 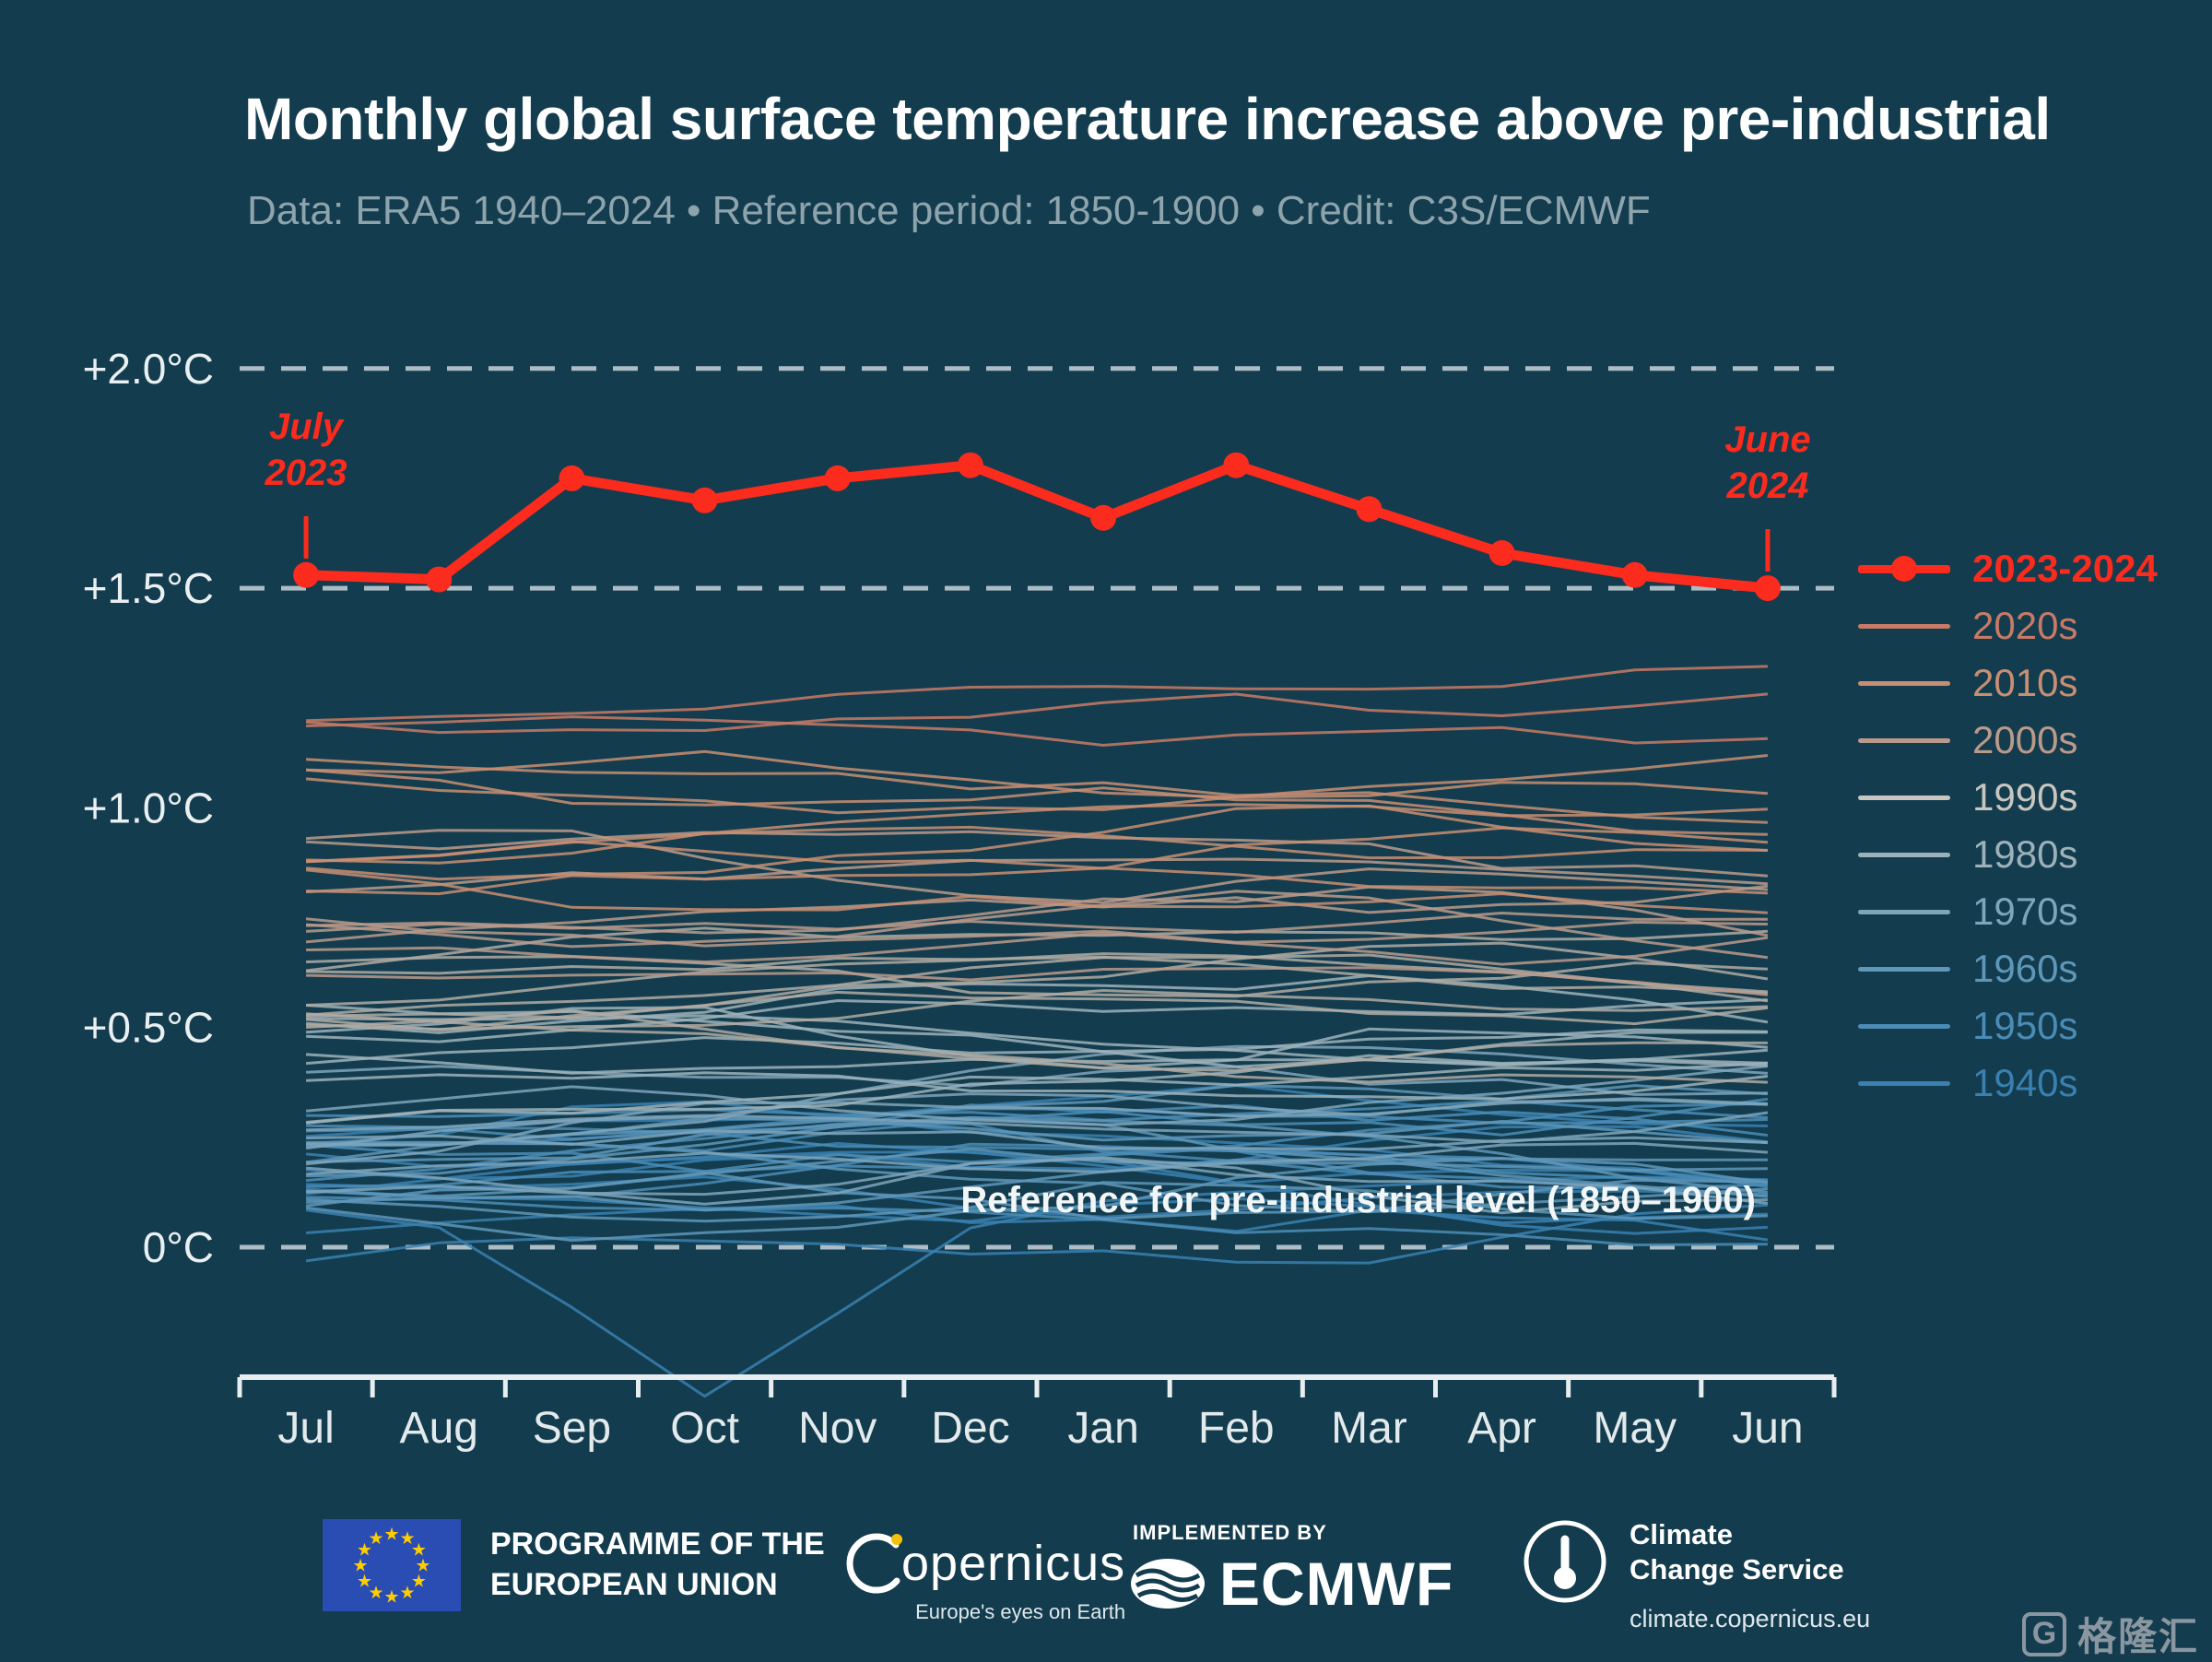 What do you see at coordinates (2008, 797) in the screenshot?
I see `legend-item-1990s: 1990s` at bounding box center [2008, 797].